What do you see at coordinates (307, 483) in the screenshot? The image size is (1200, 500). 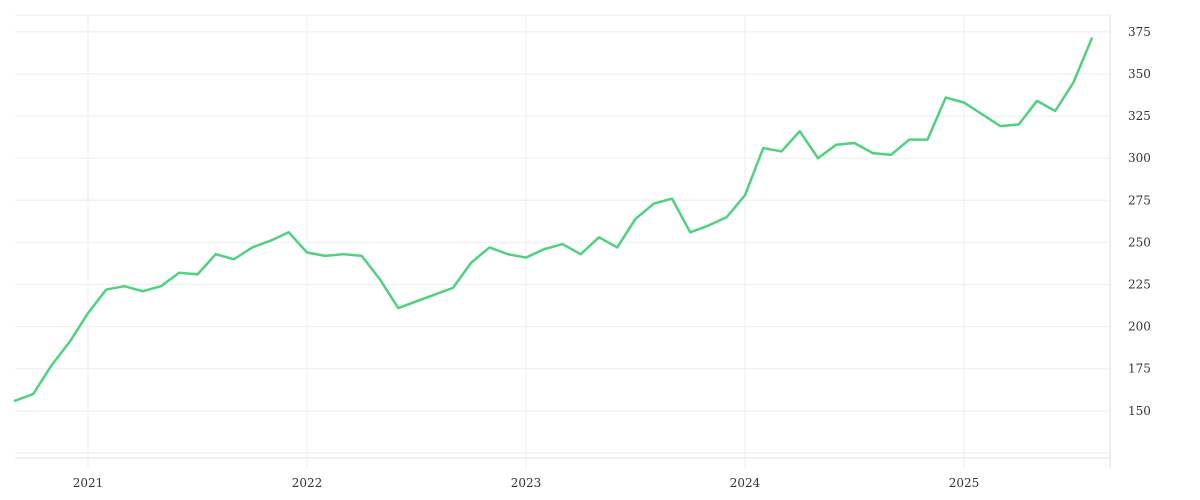 I see `x-tick-label: 2022` at bounding box center [307, 483].